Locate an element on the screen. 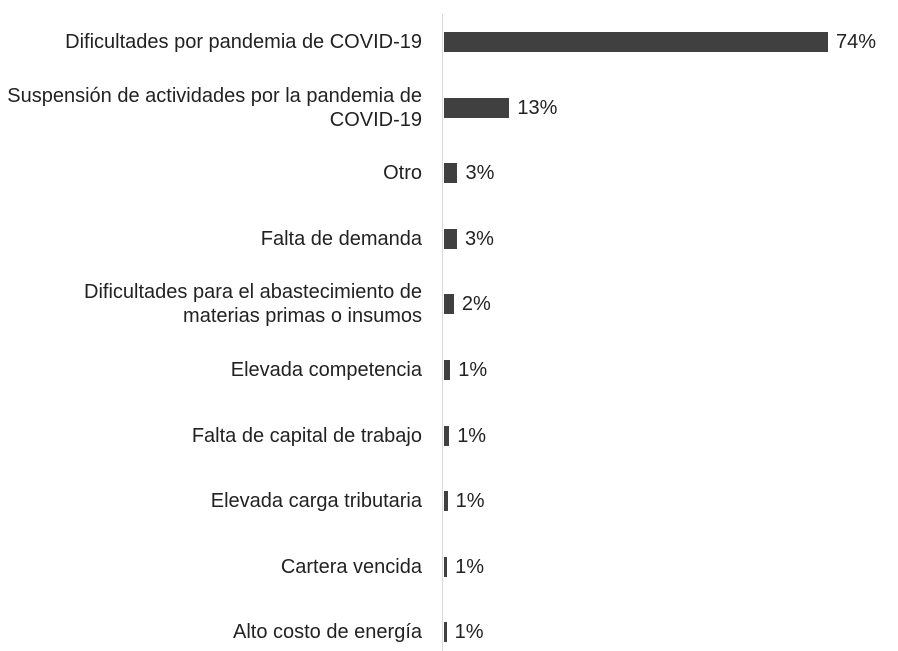  category-label: Falta de capital de trabajo is located at coordinates (306, 435).